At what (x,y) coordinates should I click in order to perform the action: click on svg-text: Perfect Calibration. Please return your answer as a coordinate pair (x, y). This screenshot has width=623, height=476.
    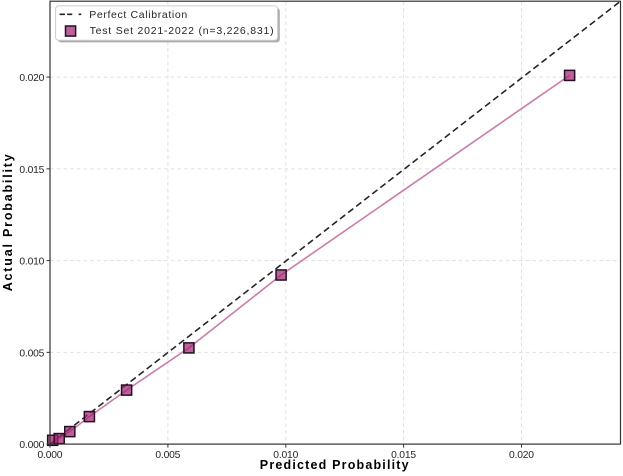
    Looking at the image, I should click on (138, 15).